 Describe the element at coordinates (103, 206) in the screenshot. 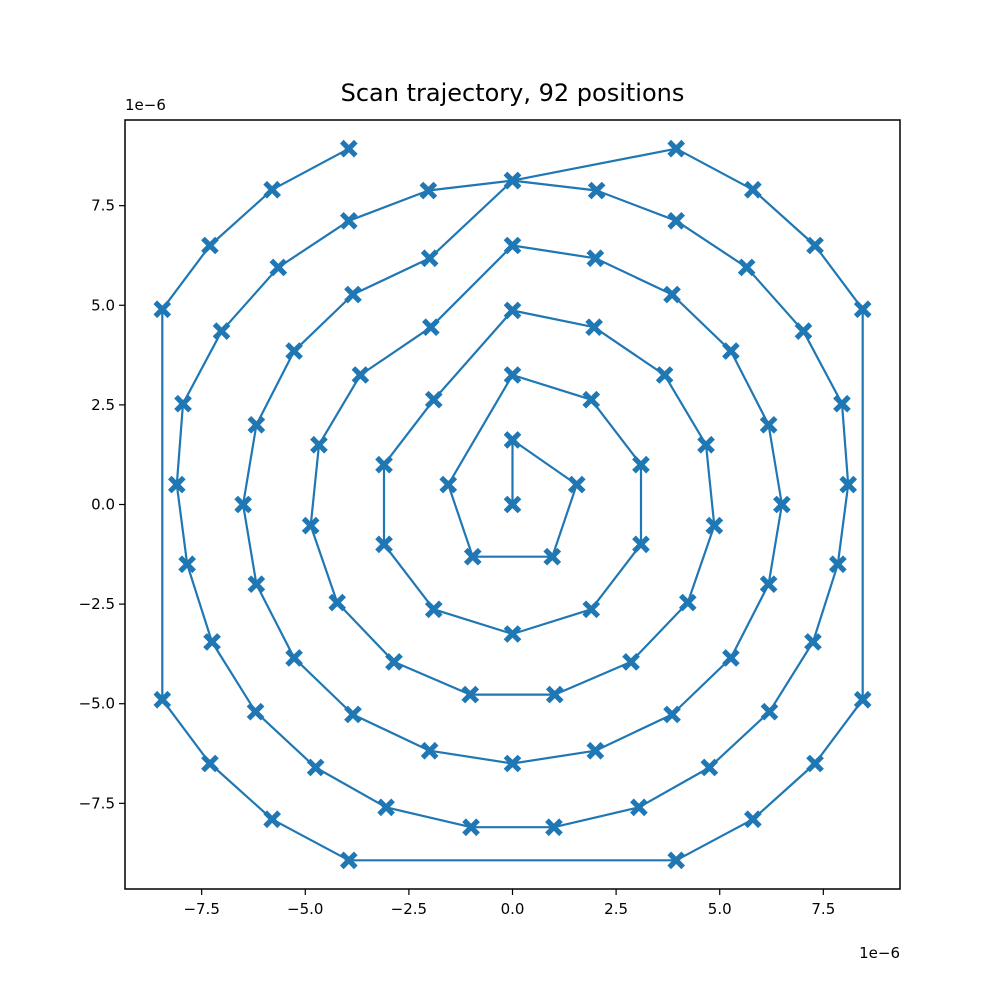

I see `y-tick-label: 7.5` at that location.